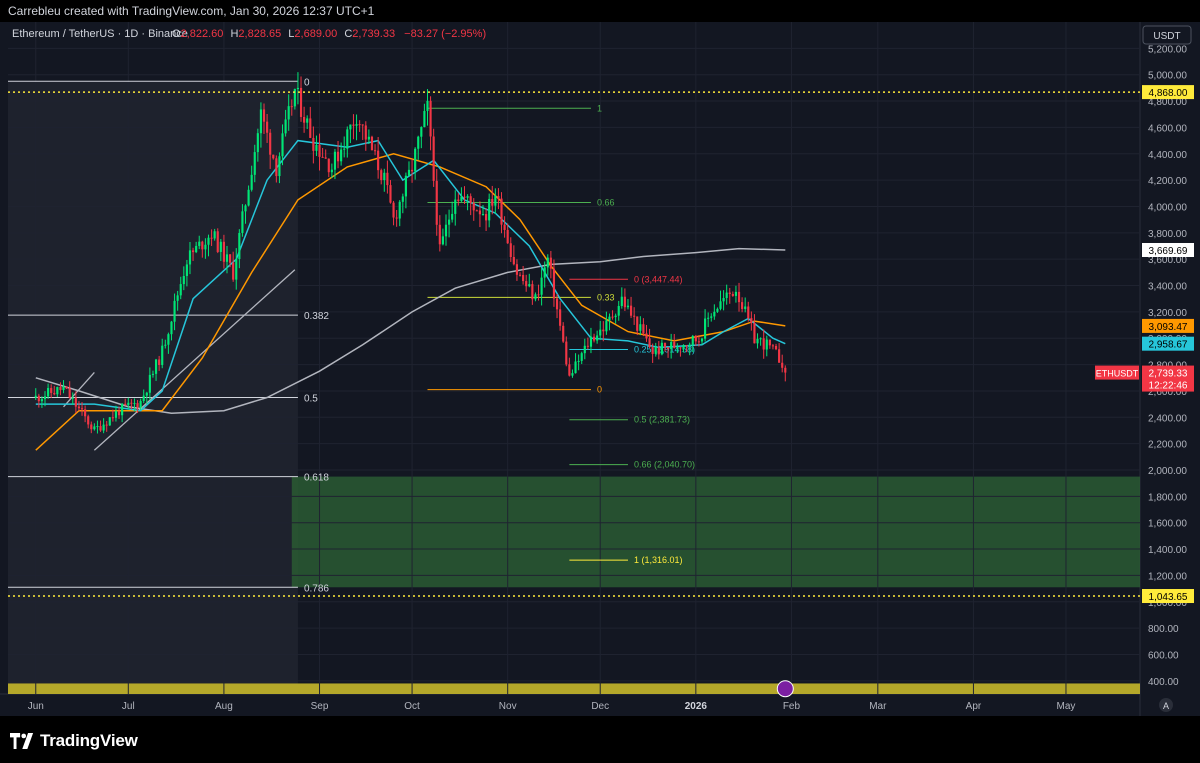  Describe the element at coordinates (1167, 35) in the screenshot. I see `currency-selector` at that location.